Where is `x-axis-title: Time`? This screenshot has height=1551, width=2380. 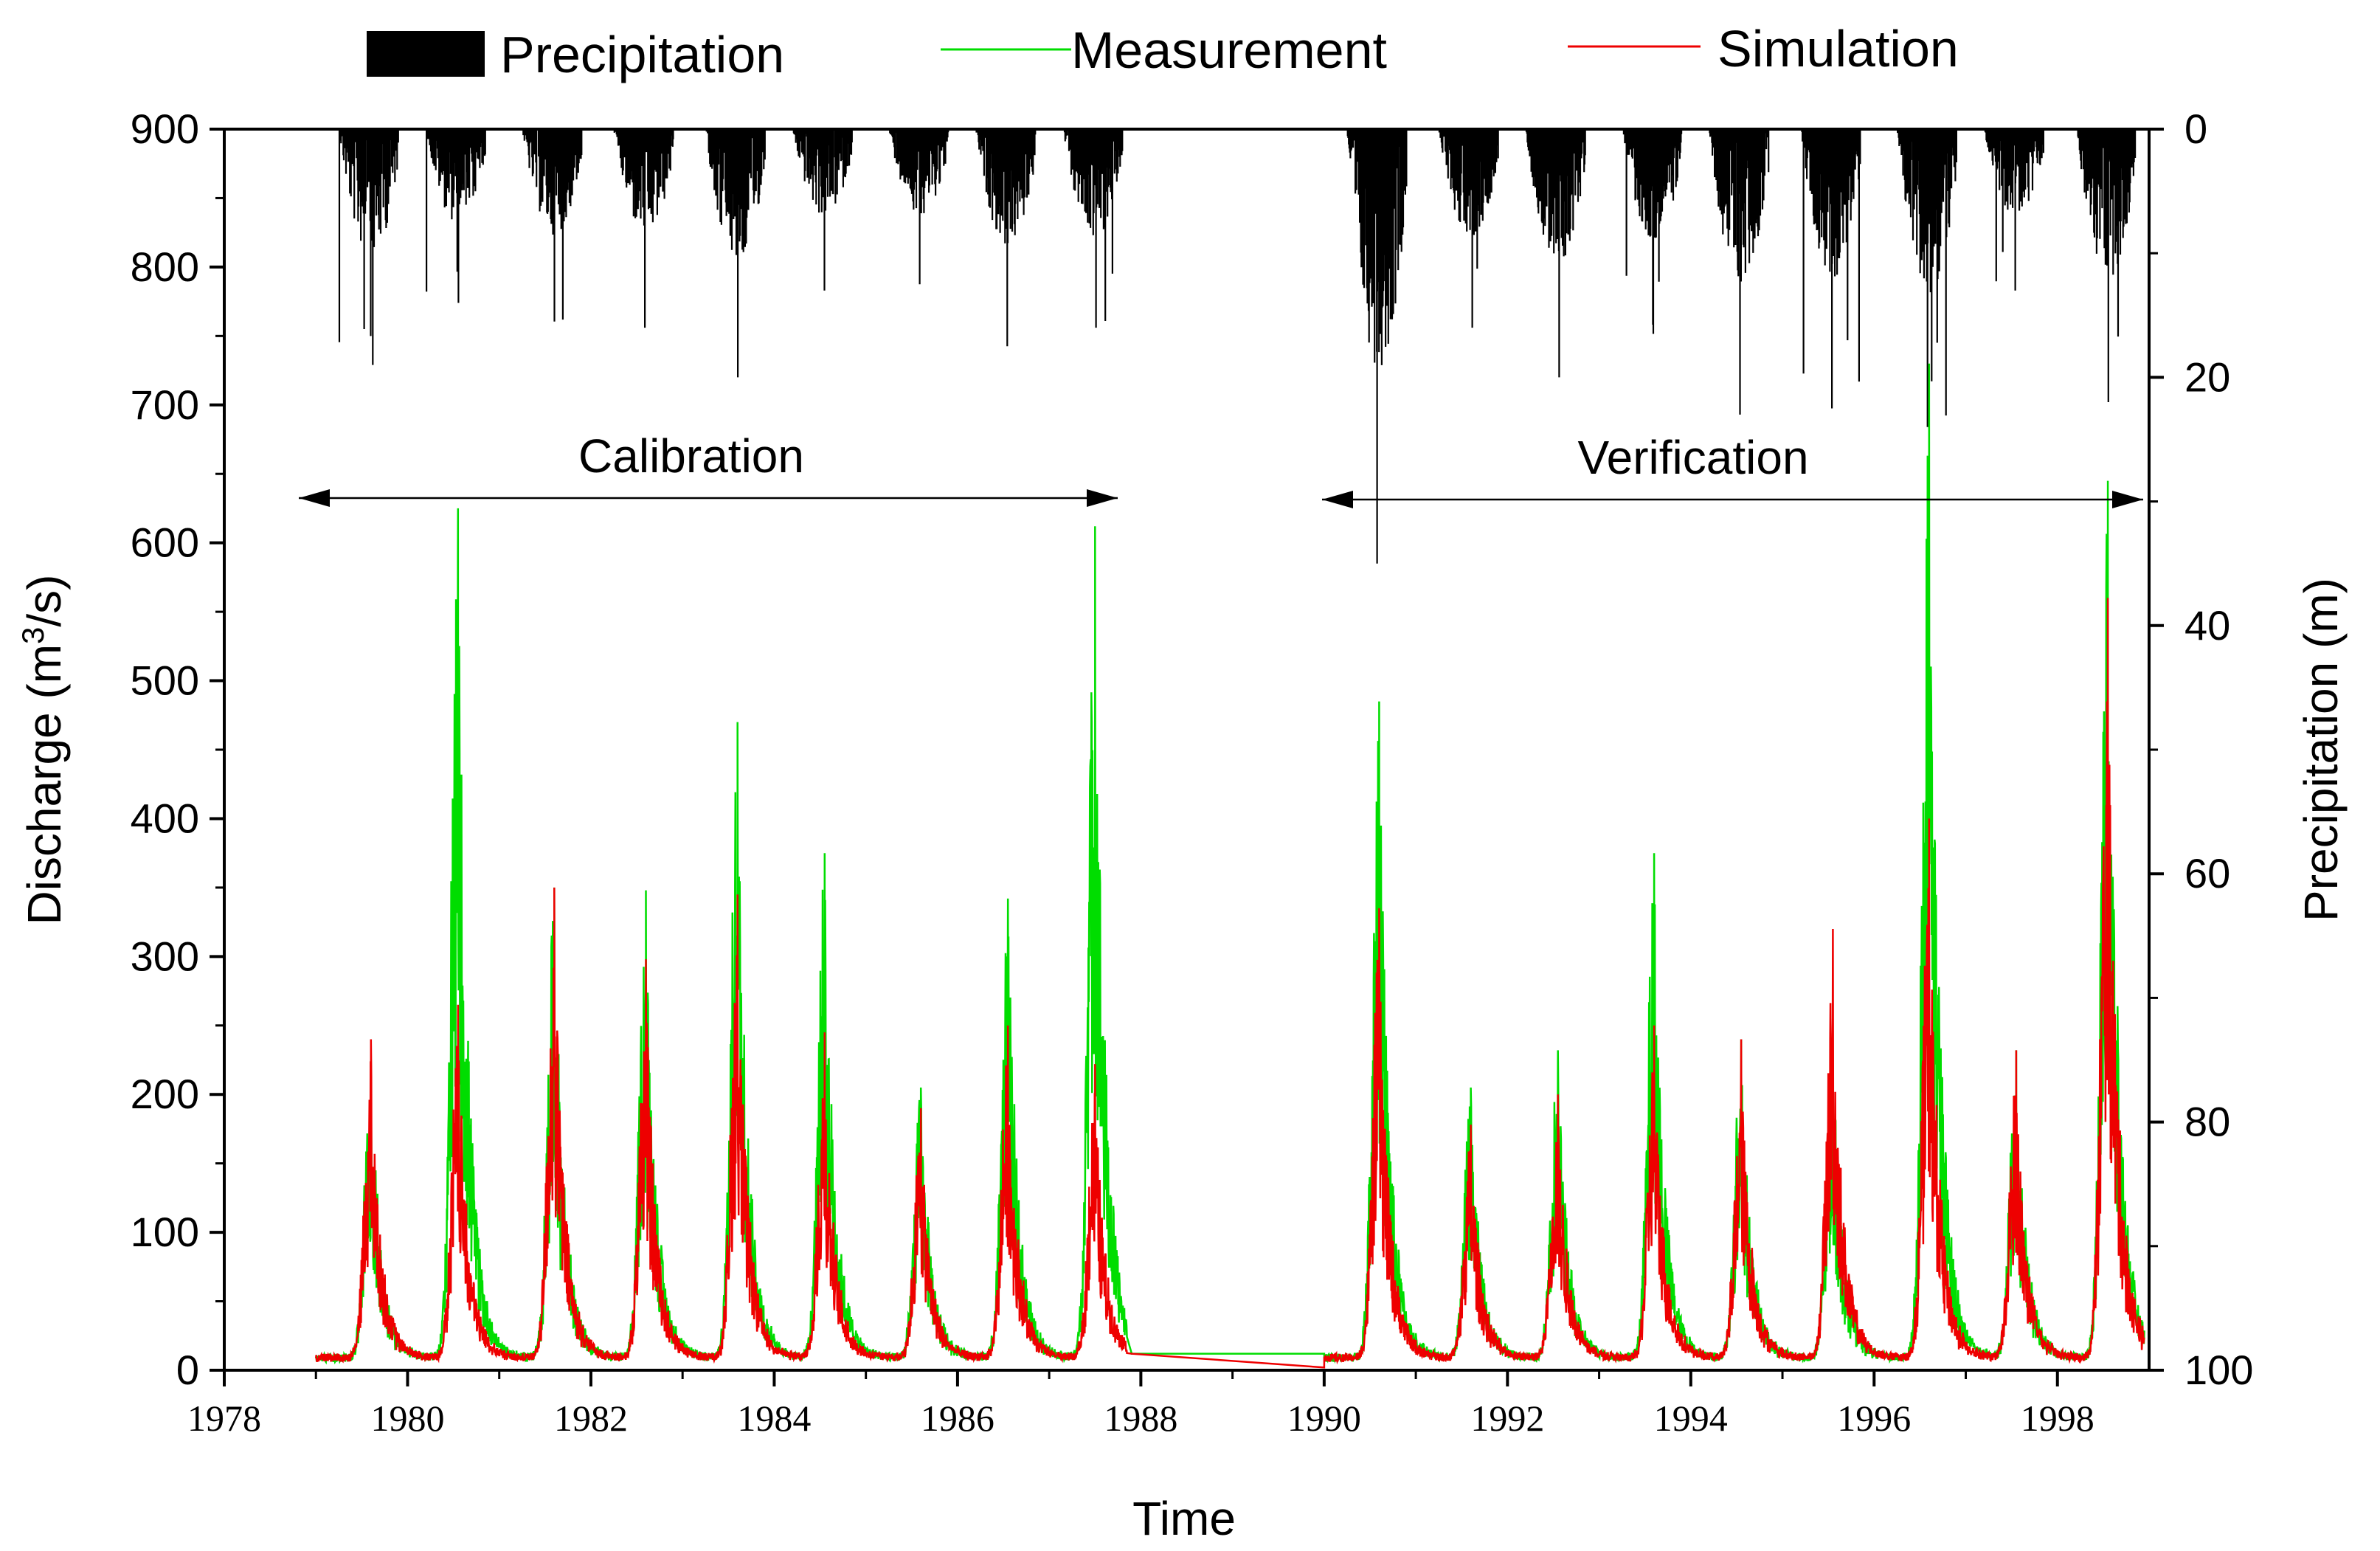 x-axis-title: Time is located at coordinates (1184, 1518).